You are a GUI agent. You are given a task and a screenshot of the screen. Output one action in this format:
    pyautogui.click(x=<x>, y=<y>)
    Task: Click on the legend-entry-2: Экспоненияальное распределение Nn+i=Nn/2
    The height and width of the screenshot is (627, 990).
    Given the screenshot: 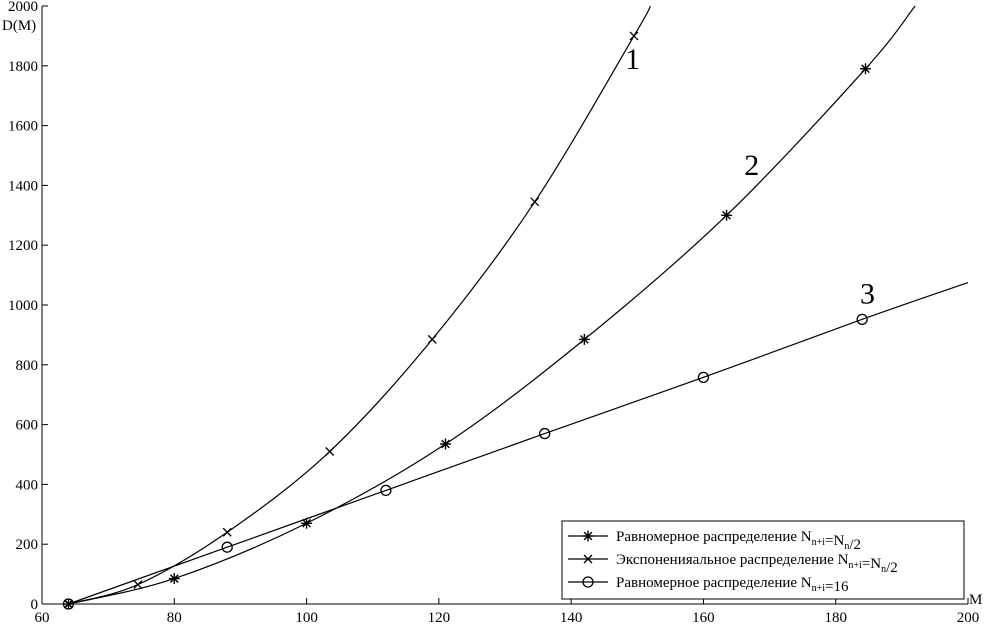 What is the action you would take?
    pyautogui.click(x=757, y=564)
    